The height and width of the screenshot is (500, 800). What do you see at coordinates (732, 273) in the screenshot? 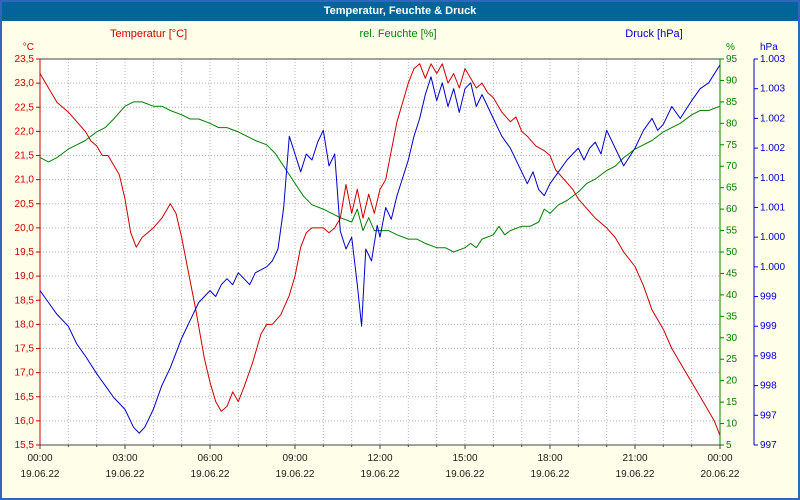
I see `svg-text: 45` at bounding box center [732, 273].